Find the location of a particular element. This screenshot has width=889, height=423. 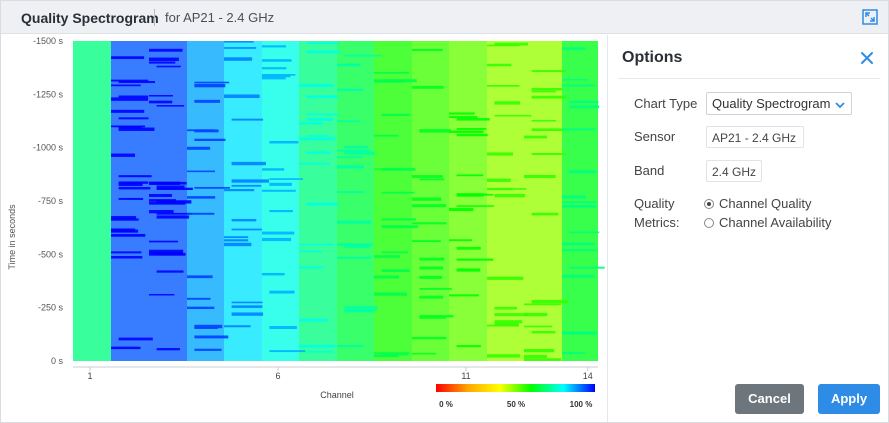

radio-channel-availability: Channel Availability is located at coordinates (768, 223).